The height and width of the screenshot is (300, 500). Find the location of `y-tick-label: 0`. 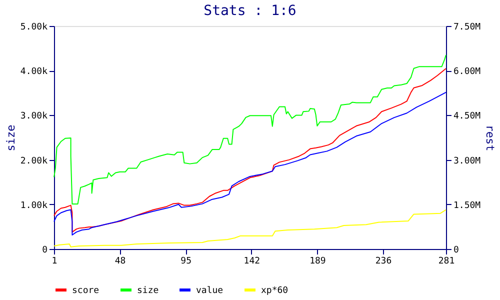

y-tick-label: 0 is located at coordinates (45, 251).